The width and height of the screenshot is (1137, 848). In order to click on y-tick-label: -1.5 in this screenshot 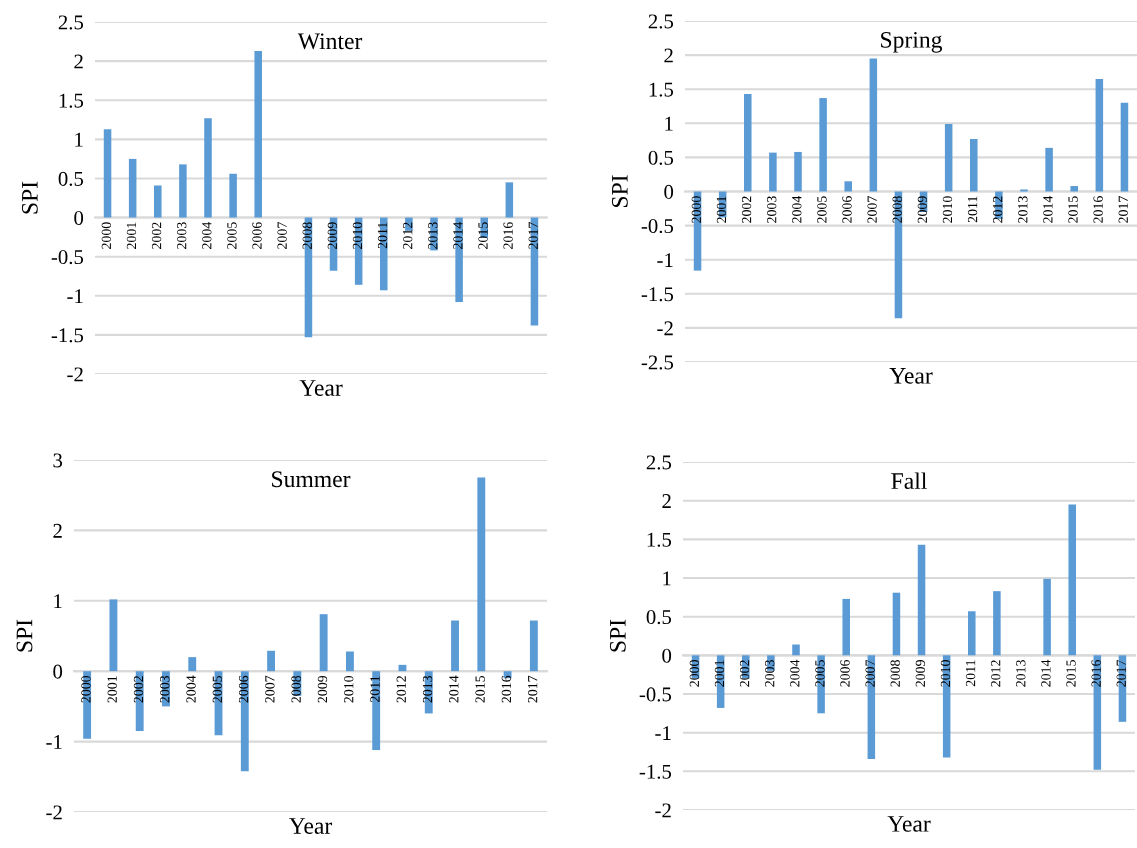, I will do `click(657, 294)`.